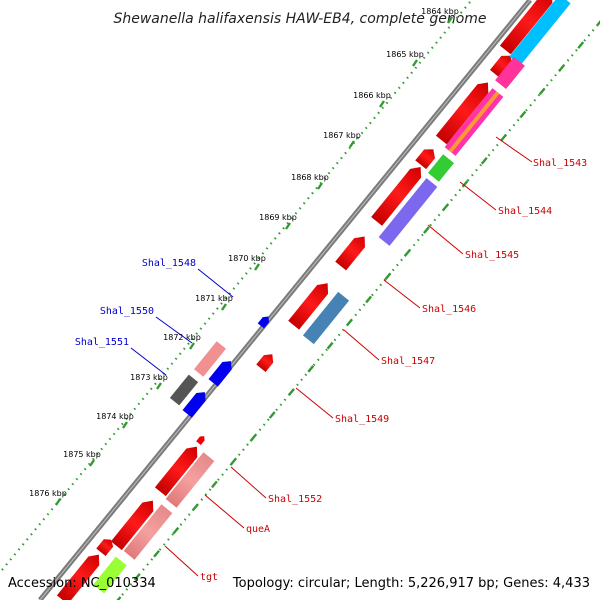  I want to click on gene-label-shal-1550: Shal_1550, so click(127, 311).